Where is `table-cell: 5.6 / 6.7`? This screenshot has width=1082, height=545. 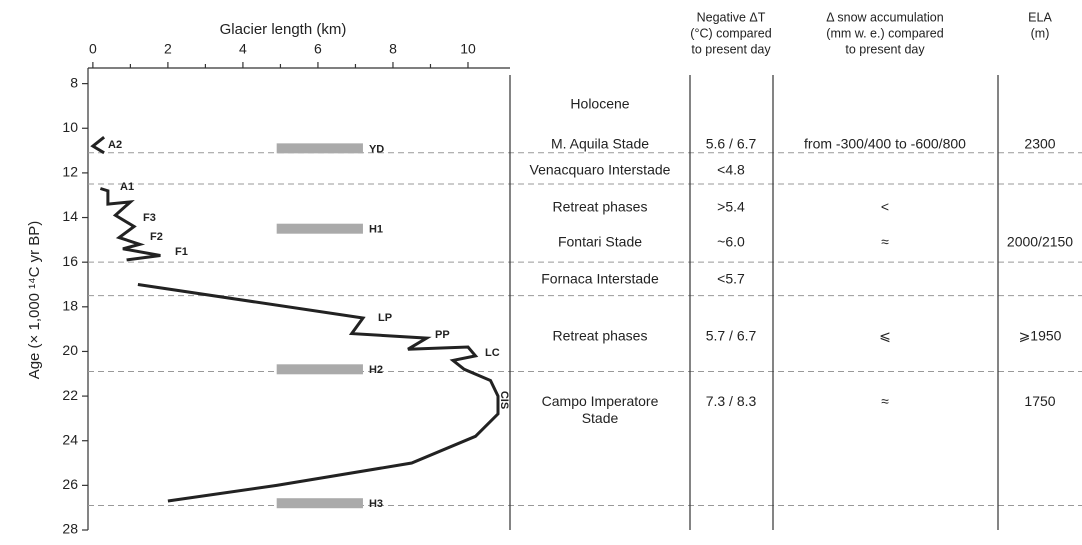
table-cell: 5.6 / 6.7 is located at coordinates (731, 144).